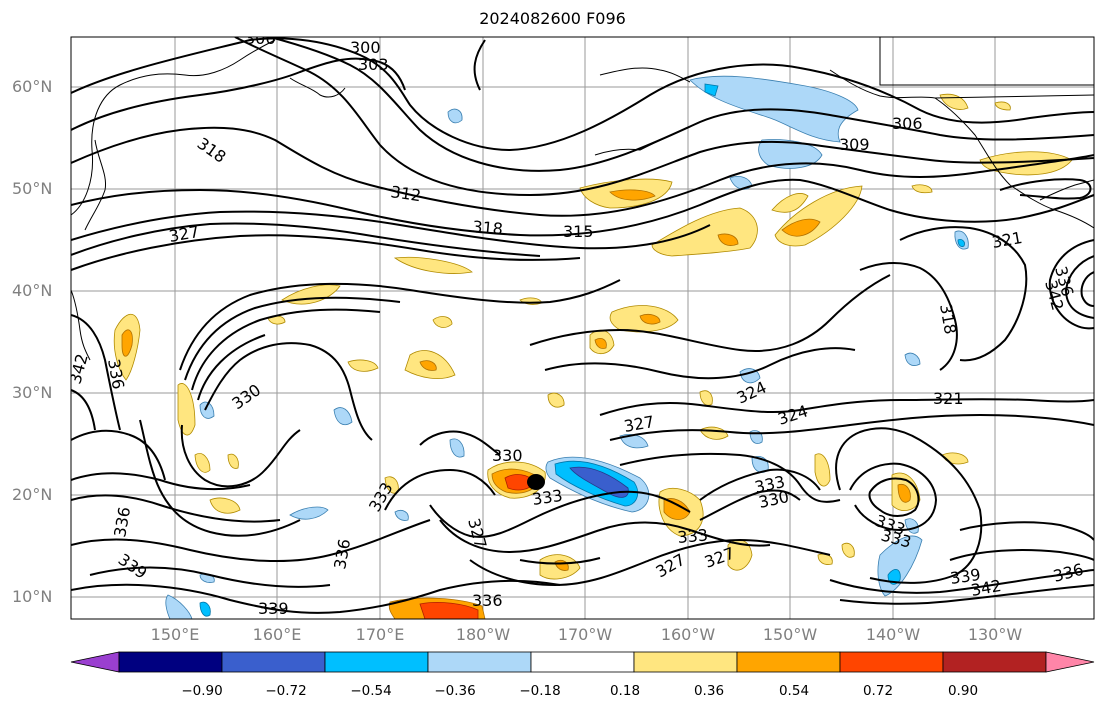 This screenshot has width=1105, height=712. I want to click on lon-label: 150°W, so click(790, 634).